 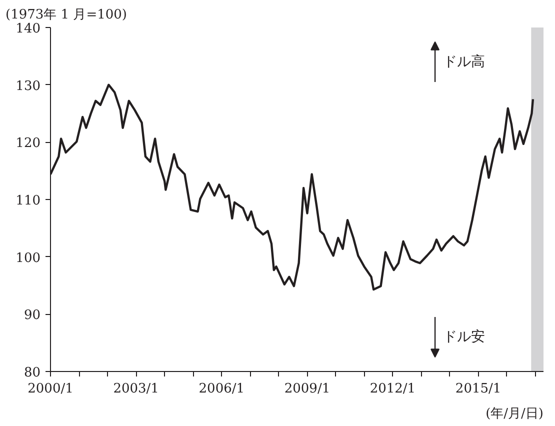 What do you see at coordinates (478, 389) in the screenshot?
I see `x-tick-label: 2015/1` at bounding box center [478, 389].